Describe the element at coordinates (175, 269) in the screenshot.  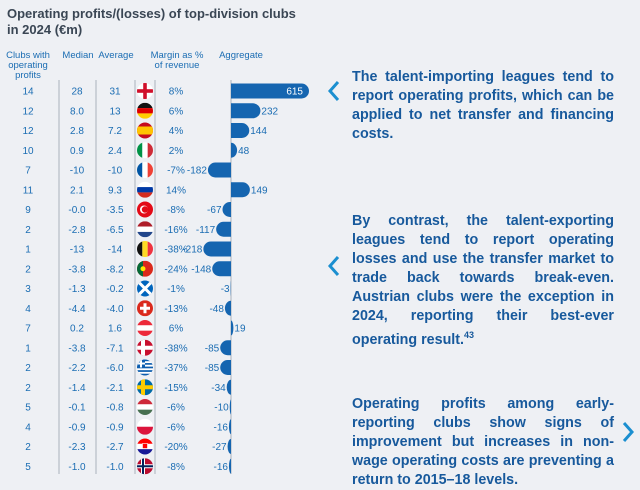
I see `margin-value: -24%` at that location.